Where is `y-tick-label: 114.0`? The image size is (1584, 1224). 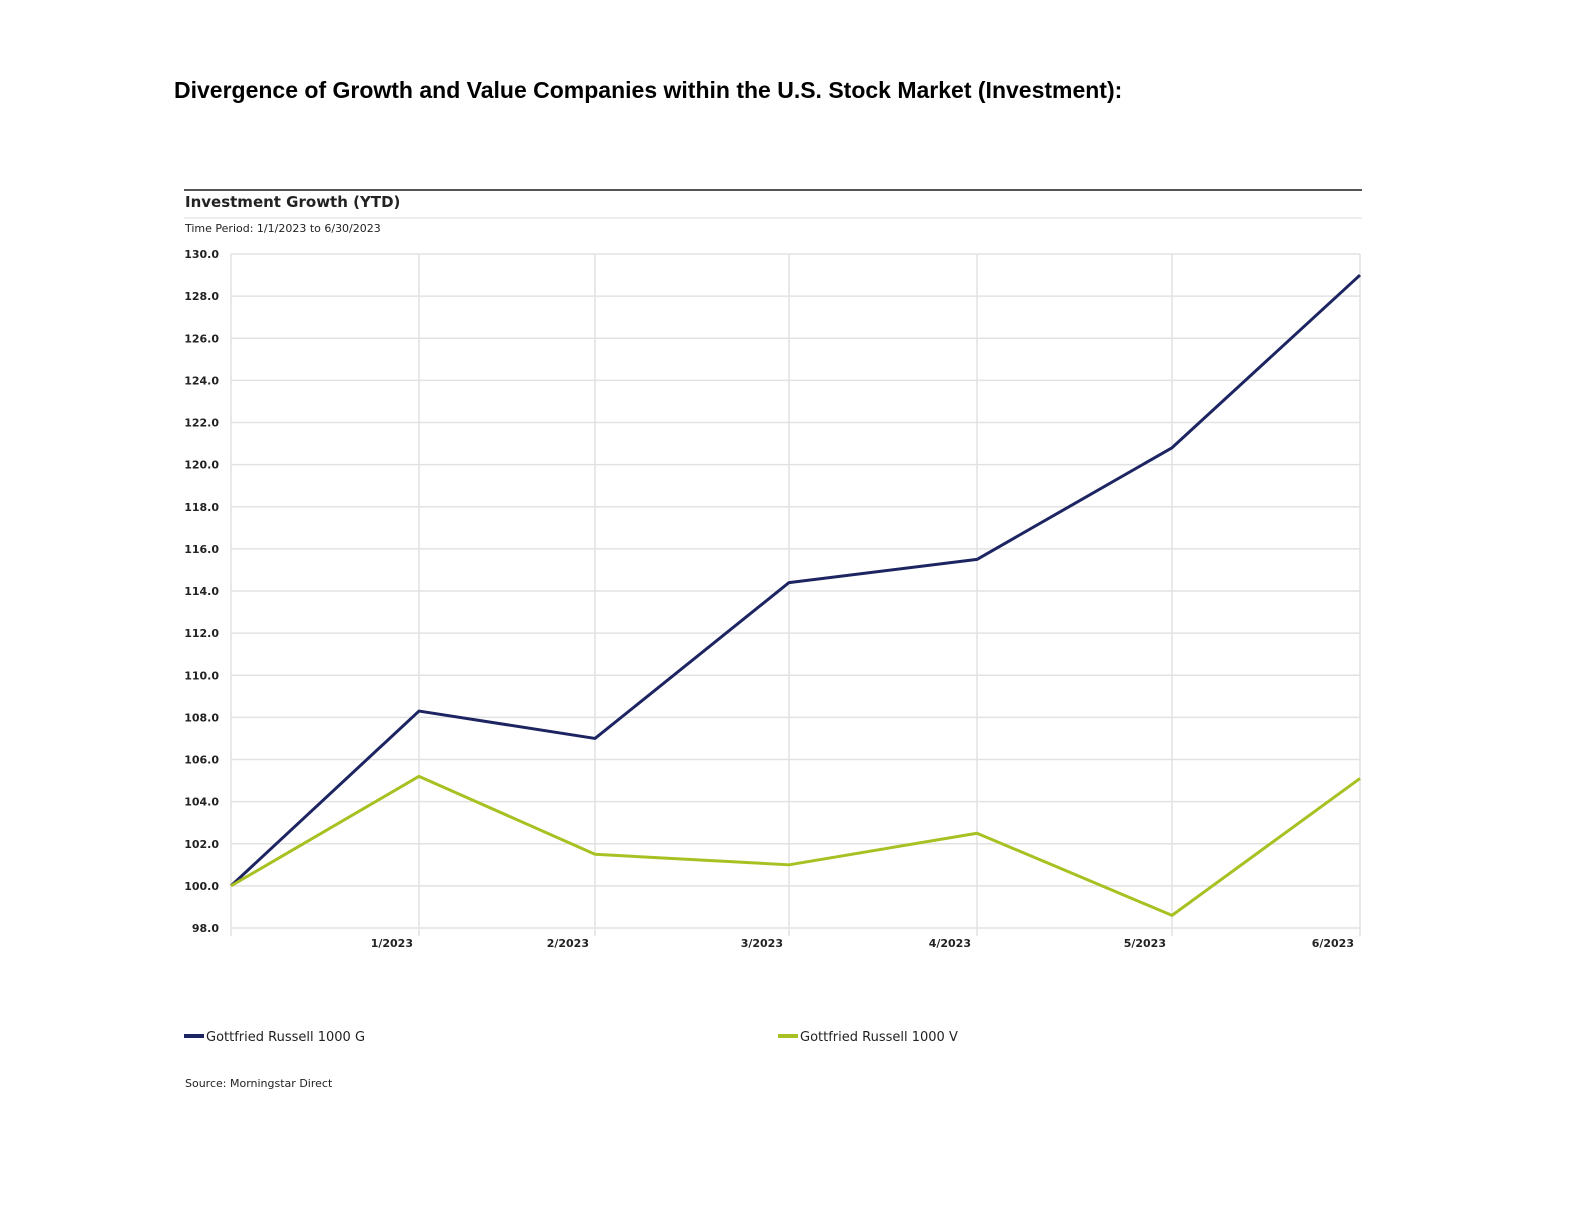
y-tick-label: 114.0 is located at coordinates (201, 591).